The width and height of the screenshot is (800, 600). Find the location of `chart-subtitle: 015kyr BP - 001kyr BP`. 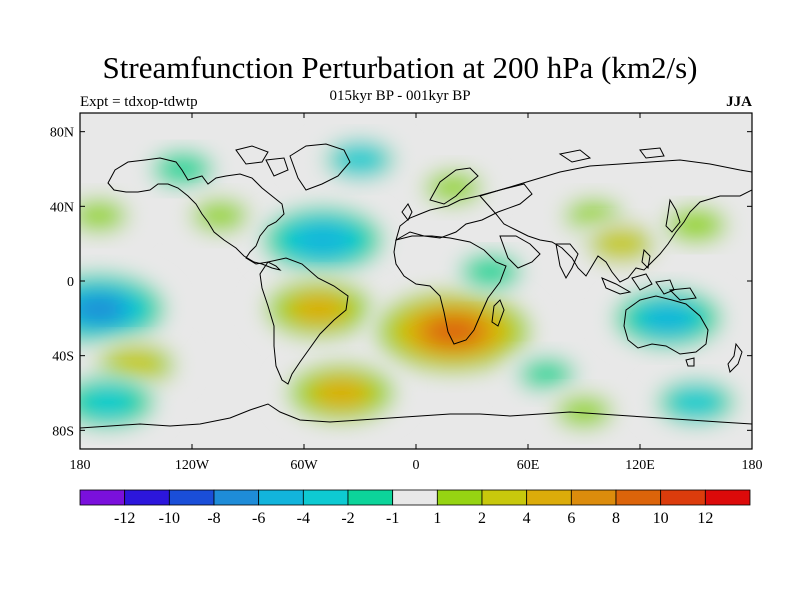

chart-subtitle: 015kyr BP - 001kyr BP is located at coordinates (400, 96).